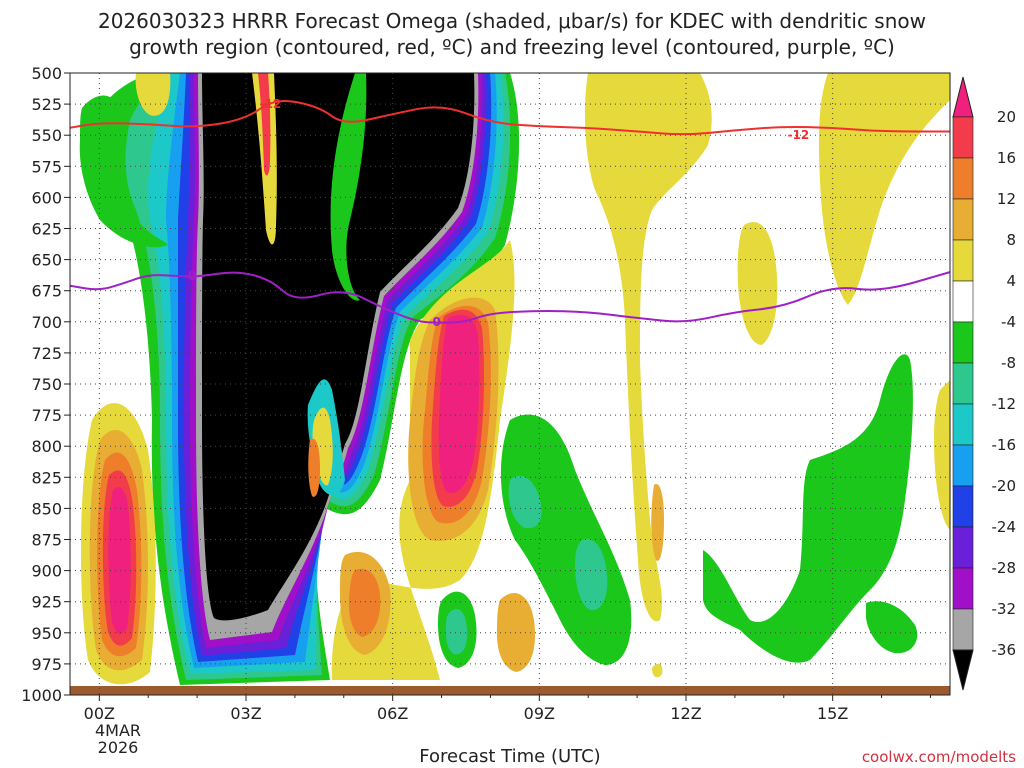  What do you see at coordinates (46, 322) in the screenshot?
I see `y-tick-label: 700` at bounding box center [46, 322].